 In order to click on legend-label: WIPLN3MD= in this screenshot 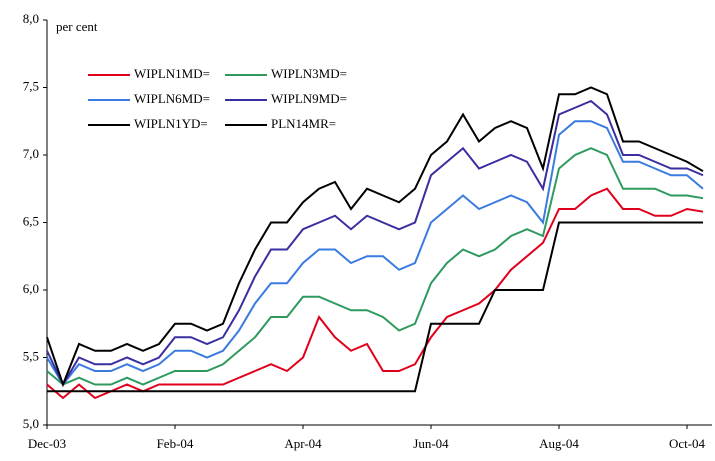, I will do `click(309, 73)`.